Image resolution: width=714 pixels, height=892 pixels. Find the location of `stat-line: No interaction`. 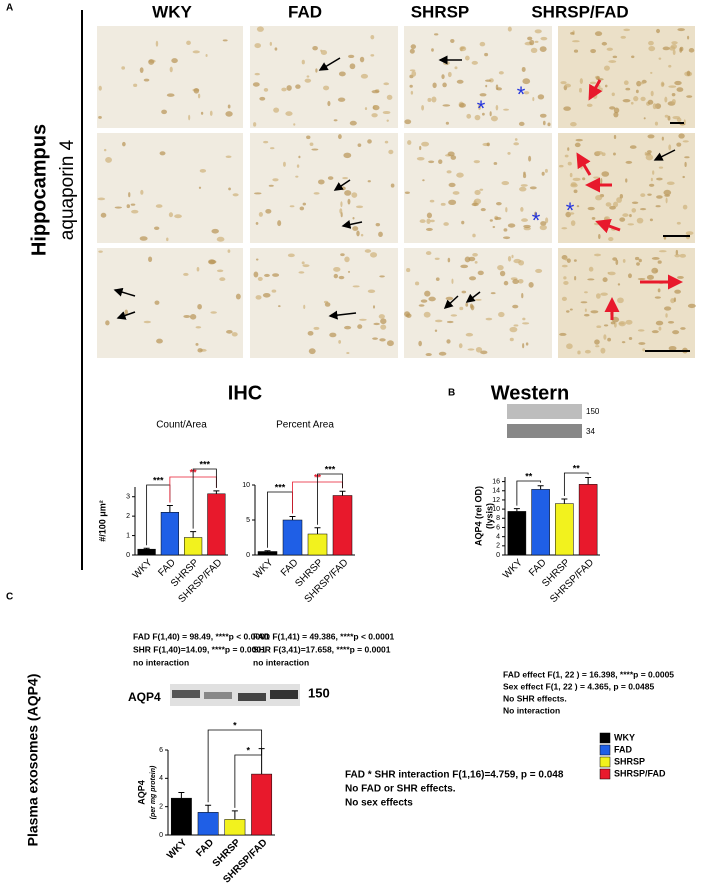

stat-line: No interaction is located at coordinates (531, 710).